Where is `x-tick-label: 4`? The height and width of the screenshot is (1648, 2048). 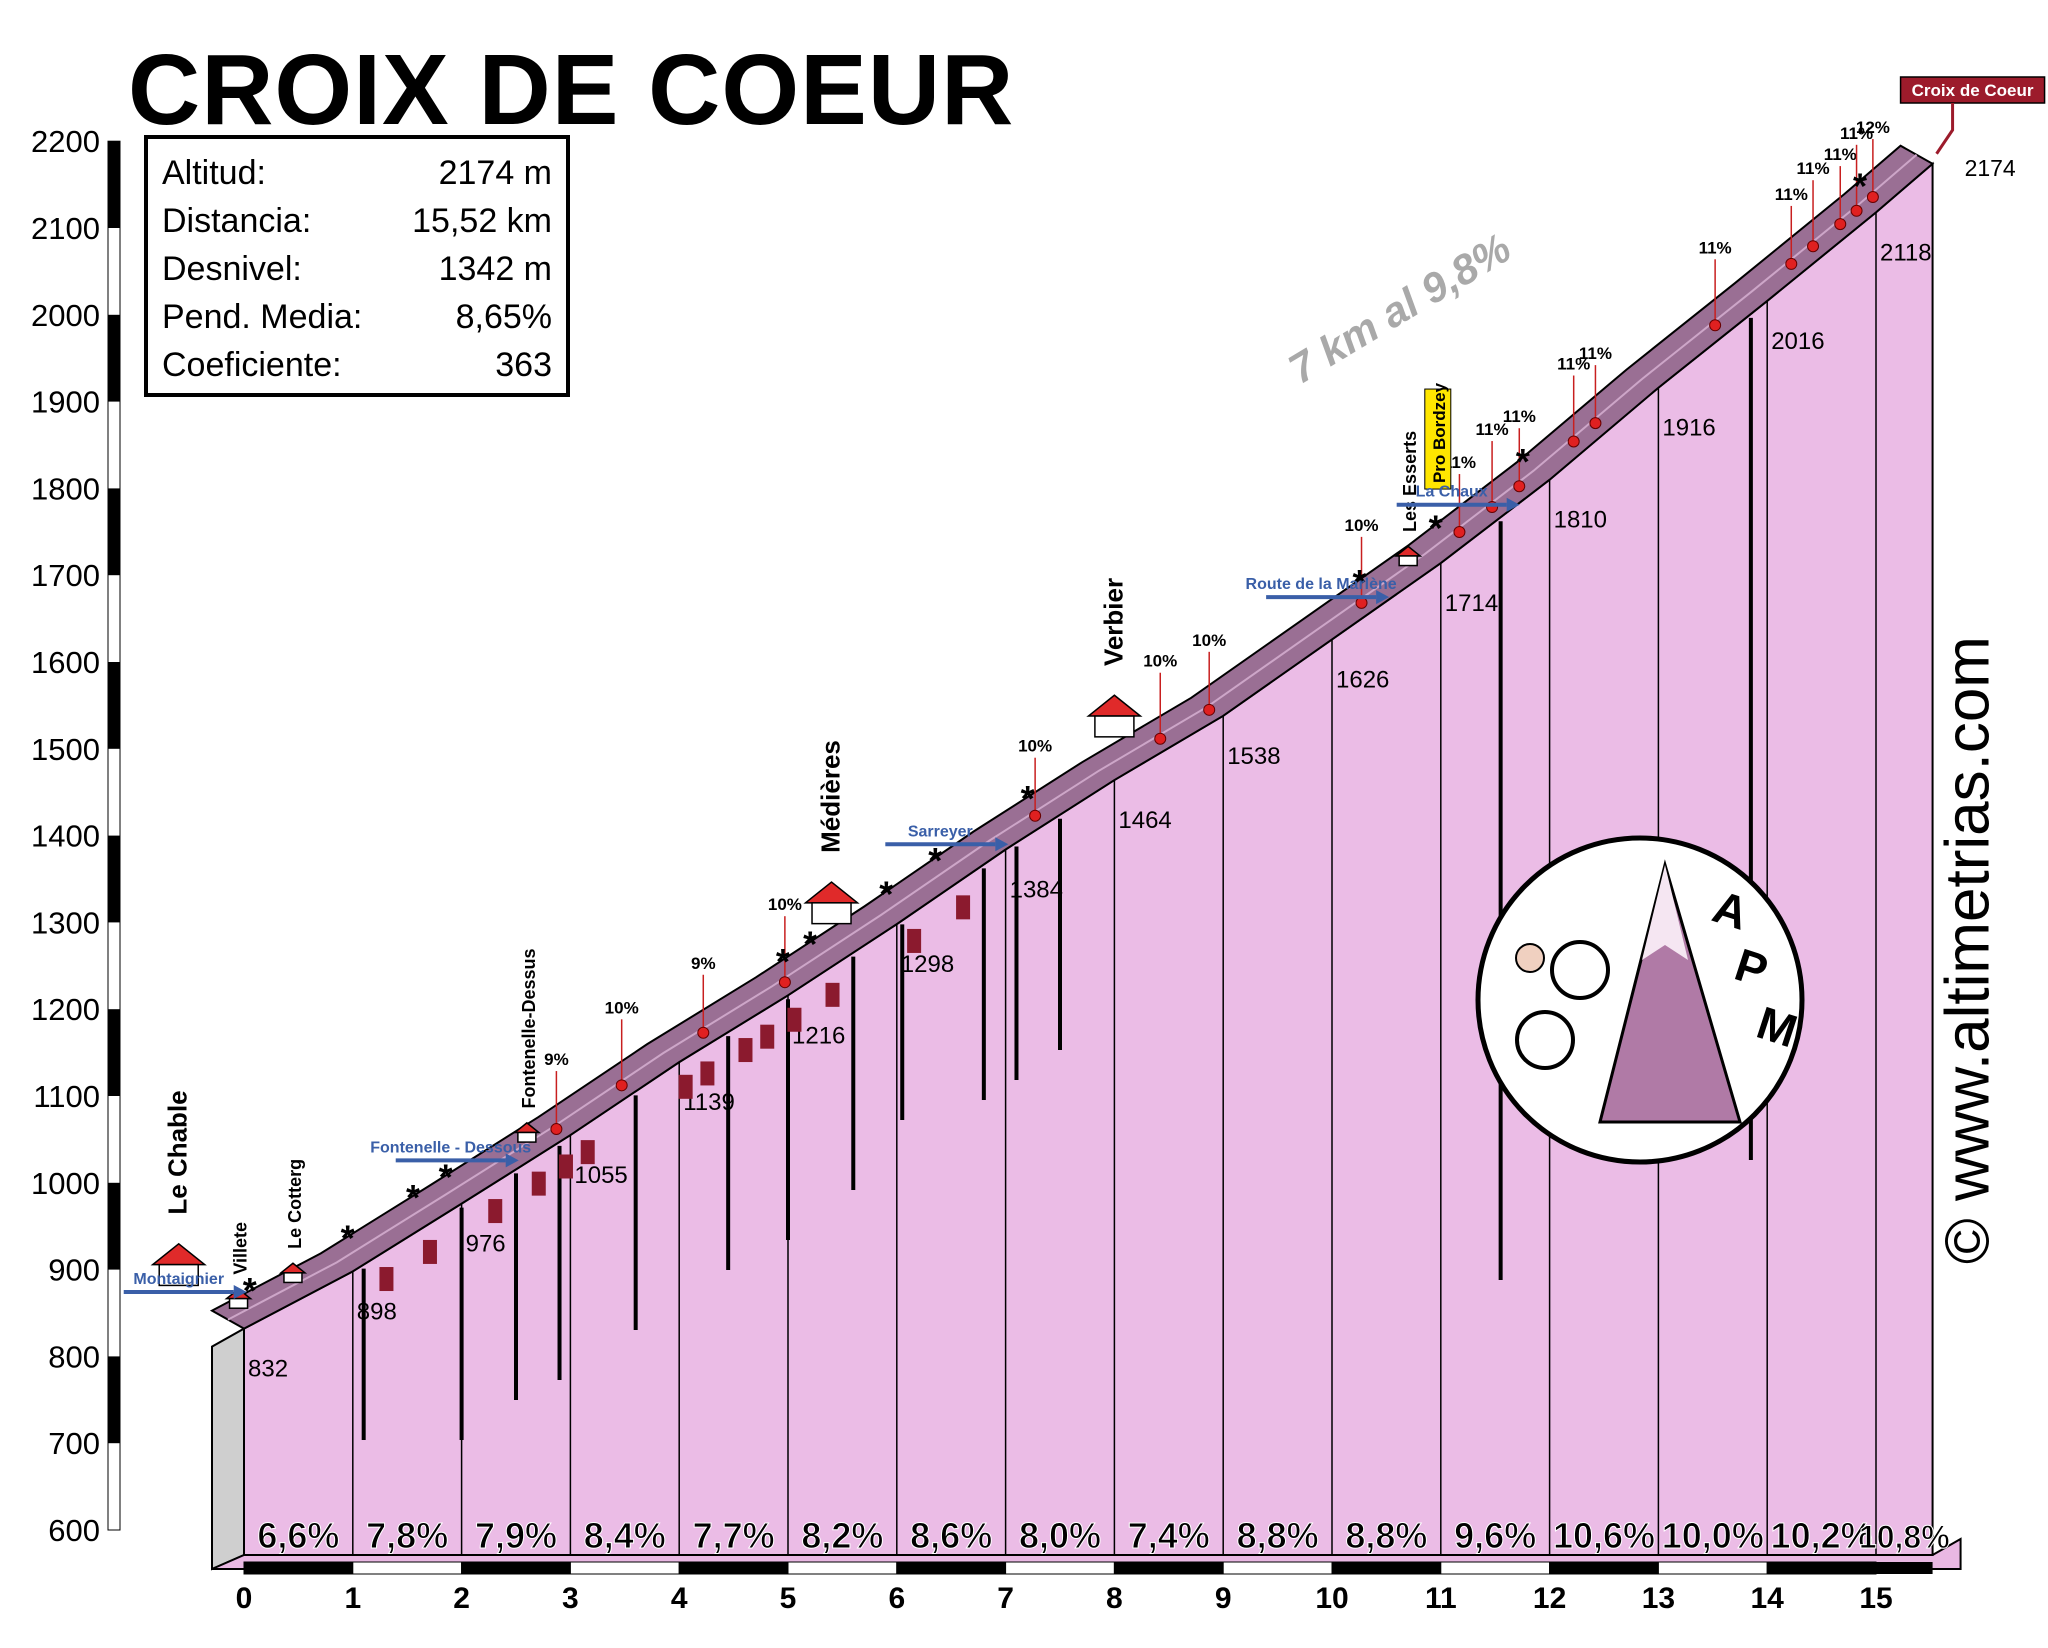 x-tick-label: 4 is located at coordinates (679, 1598).